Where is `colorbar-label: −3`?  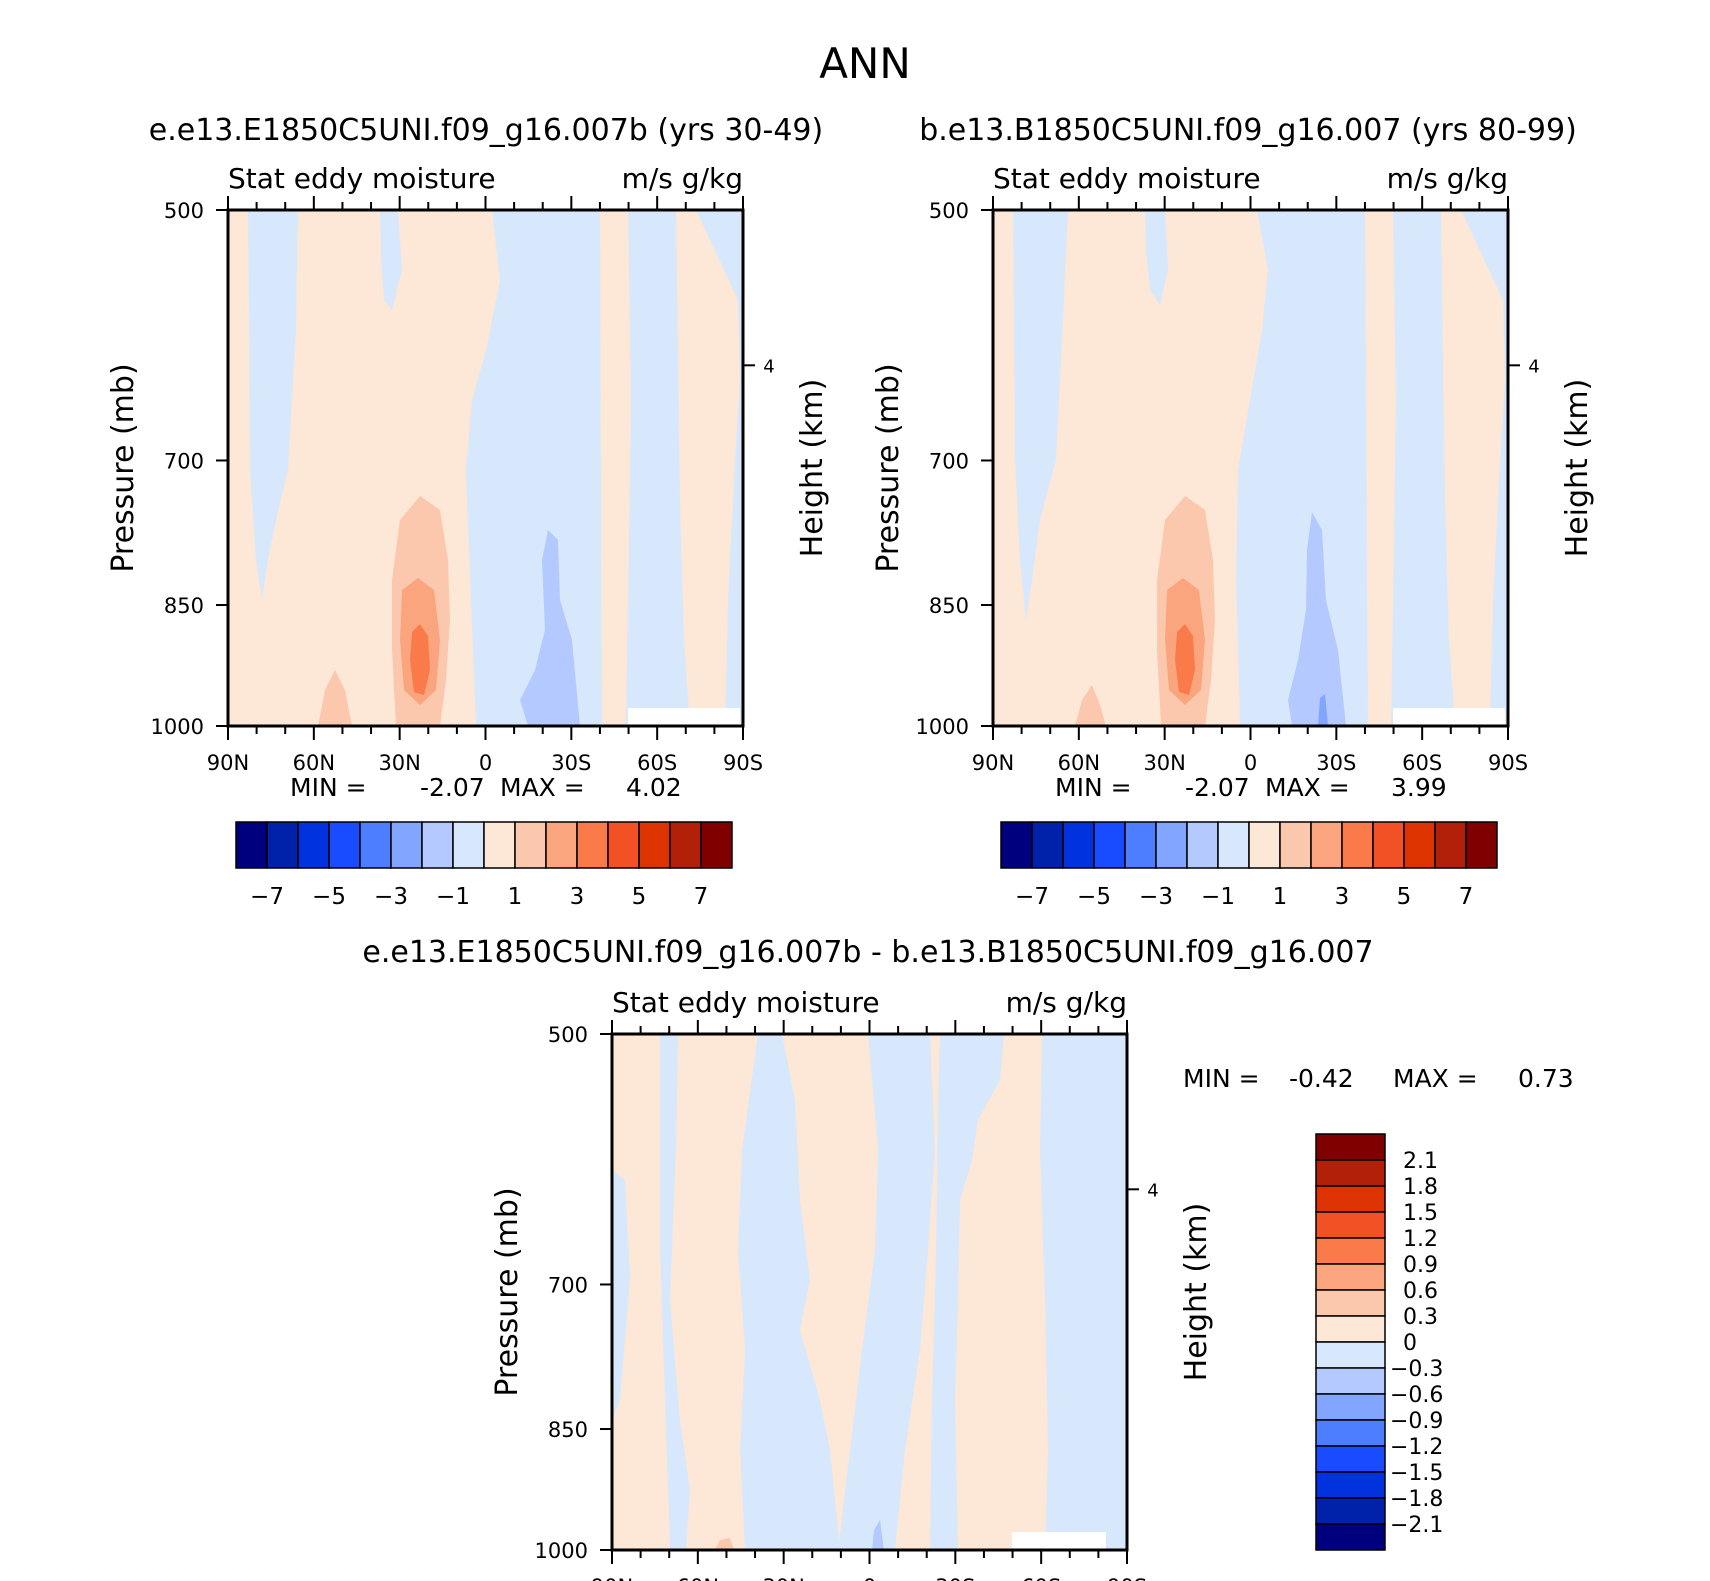
colorbar-label: −3 is located at coordinates (391, 897).